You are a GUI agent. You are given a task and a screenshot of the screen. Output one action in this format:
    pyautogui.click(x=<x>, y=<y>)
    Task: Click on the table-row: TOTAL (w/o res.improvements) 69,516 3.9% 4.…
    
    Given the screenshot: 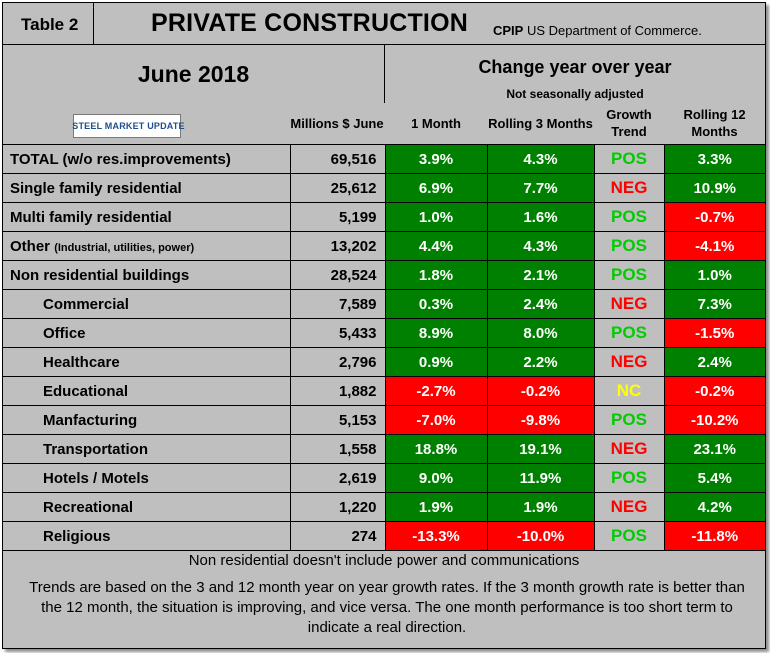 What is the action you would take?
    pyautogui.click(x=384, y=159)
    